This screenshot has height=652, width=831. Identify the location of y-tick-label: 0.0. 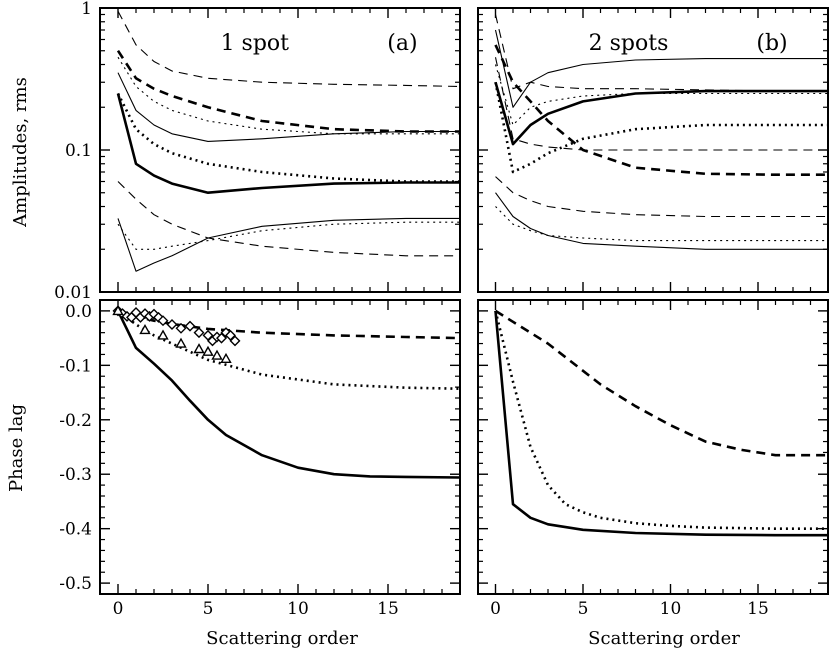
(78, 312).